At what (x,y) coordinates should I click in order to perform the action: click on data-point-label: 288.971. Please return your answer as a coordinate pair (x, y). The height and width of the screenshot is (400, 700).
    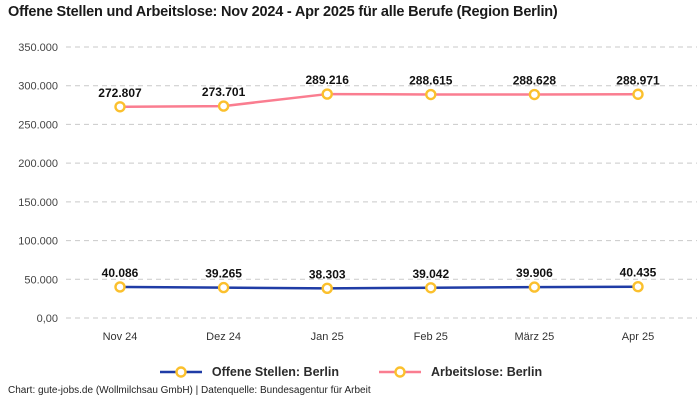
    Looking at the image, I should click on (638, 80).